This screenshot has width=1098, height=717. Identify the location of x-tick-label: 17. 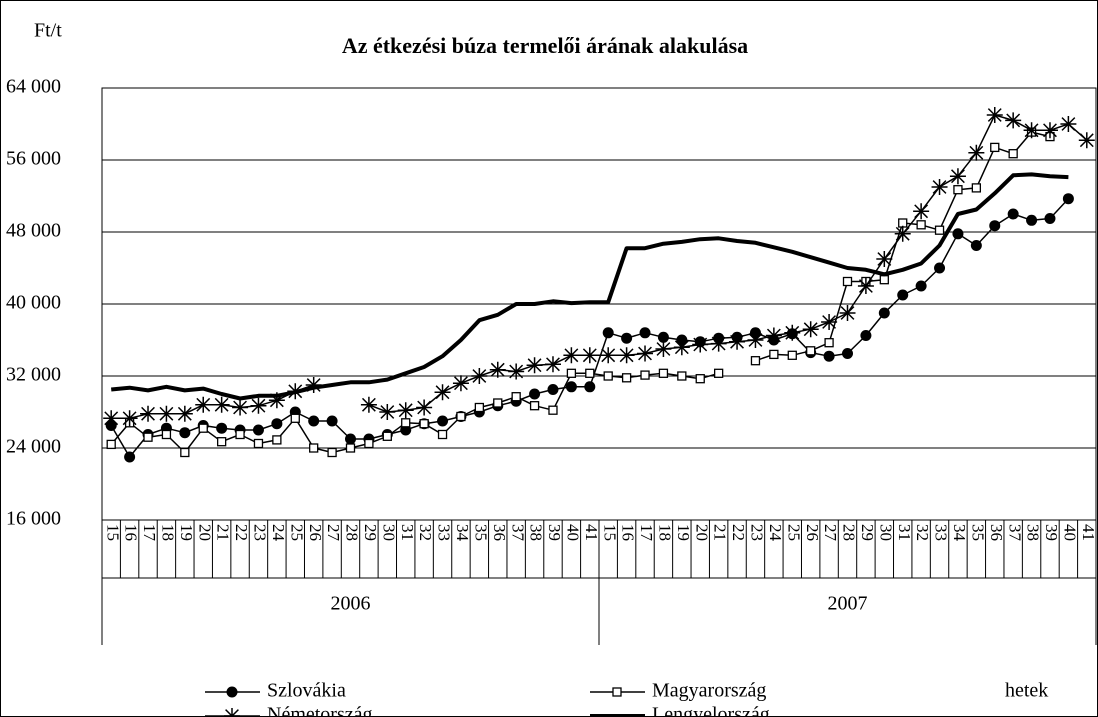
(646, 533).